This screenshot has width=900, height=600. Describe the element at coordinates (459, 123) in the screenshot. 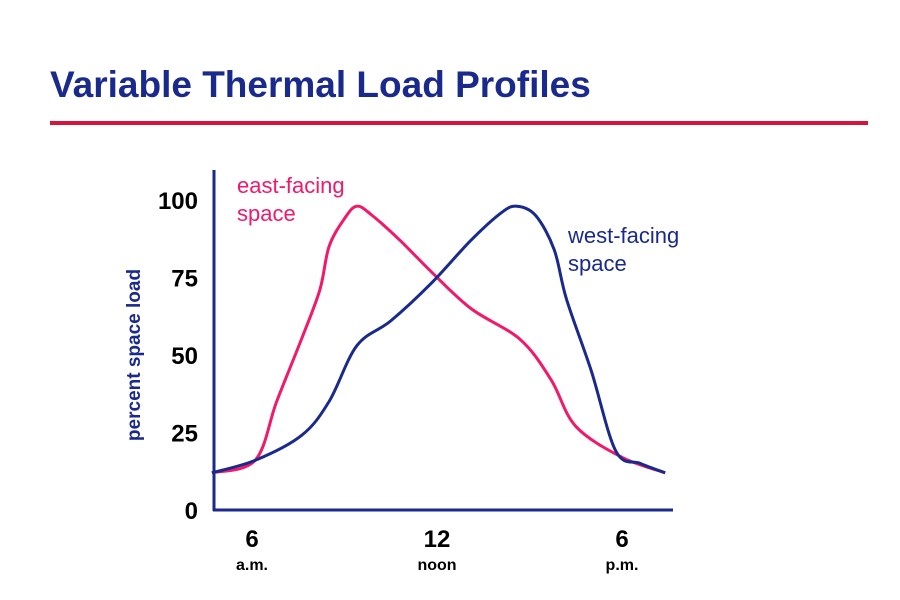

I see `title-underline` at that location.